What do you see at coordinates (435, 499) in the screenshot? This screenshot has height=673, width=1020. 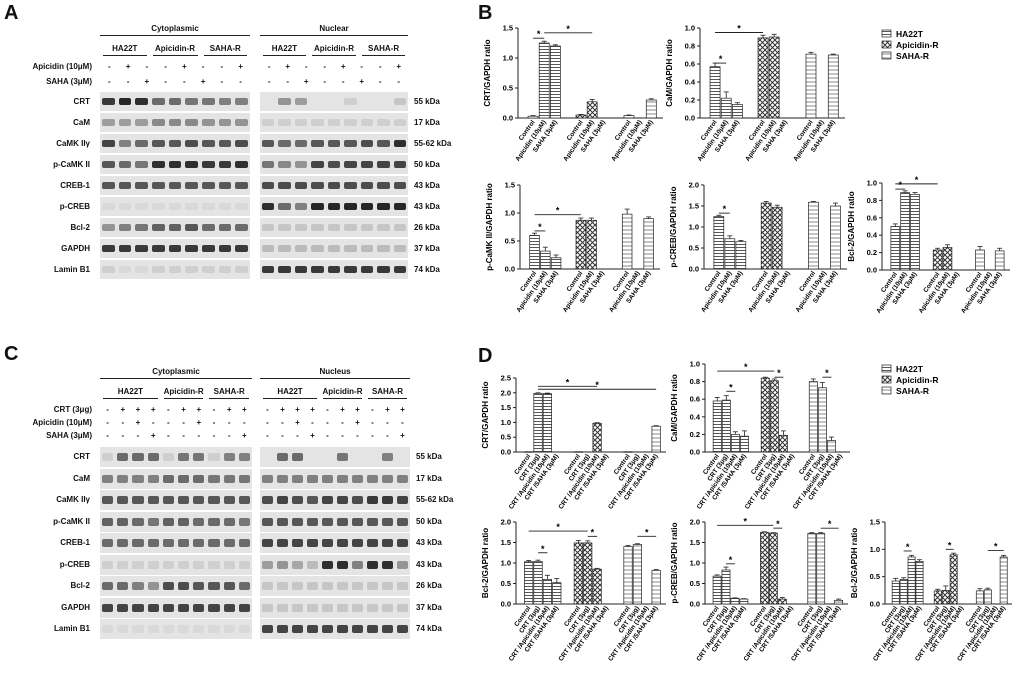 I see `kda-label: 55-62 kDa` at bounding box center [435, 499].